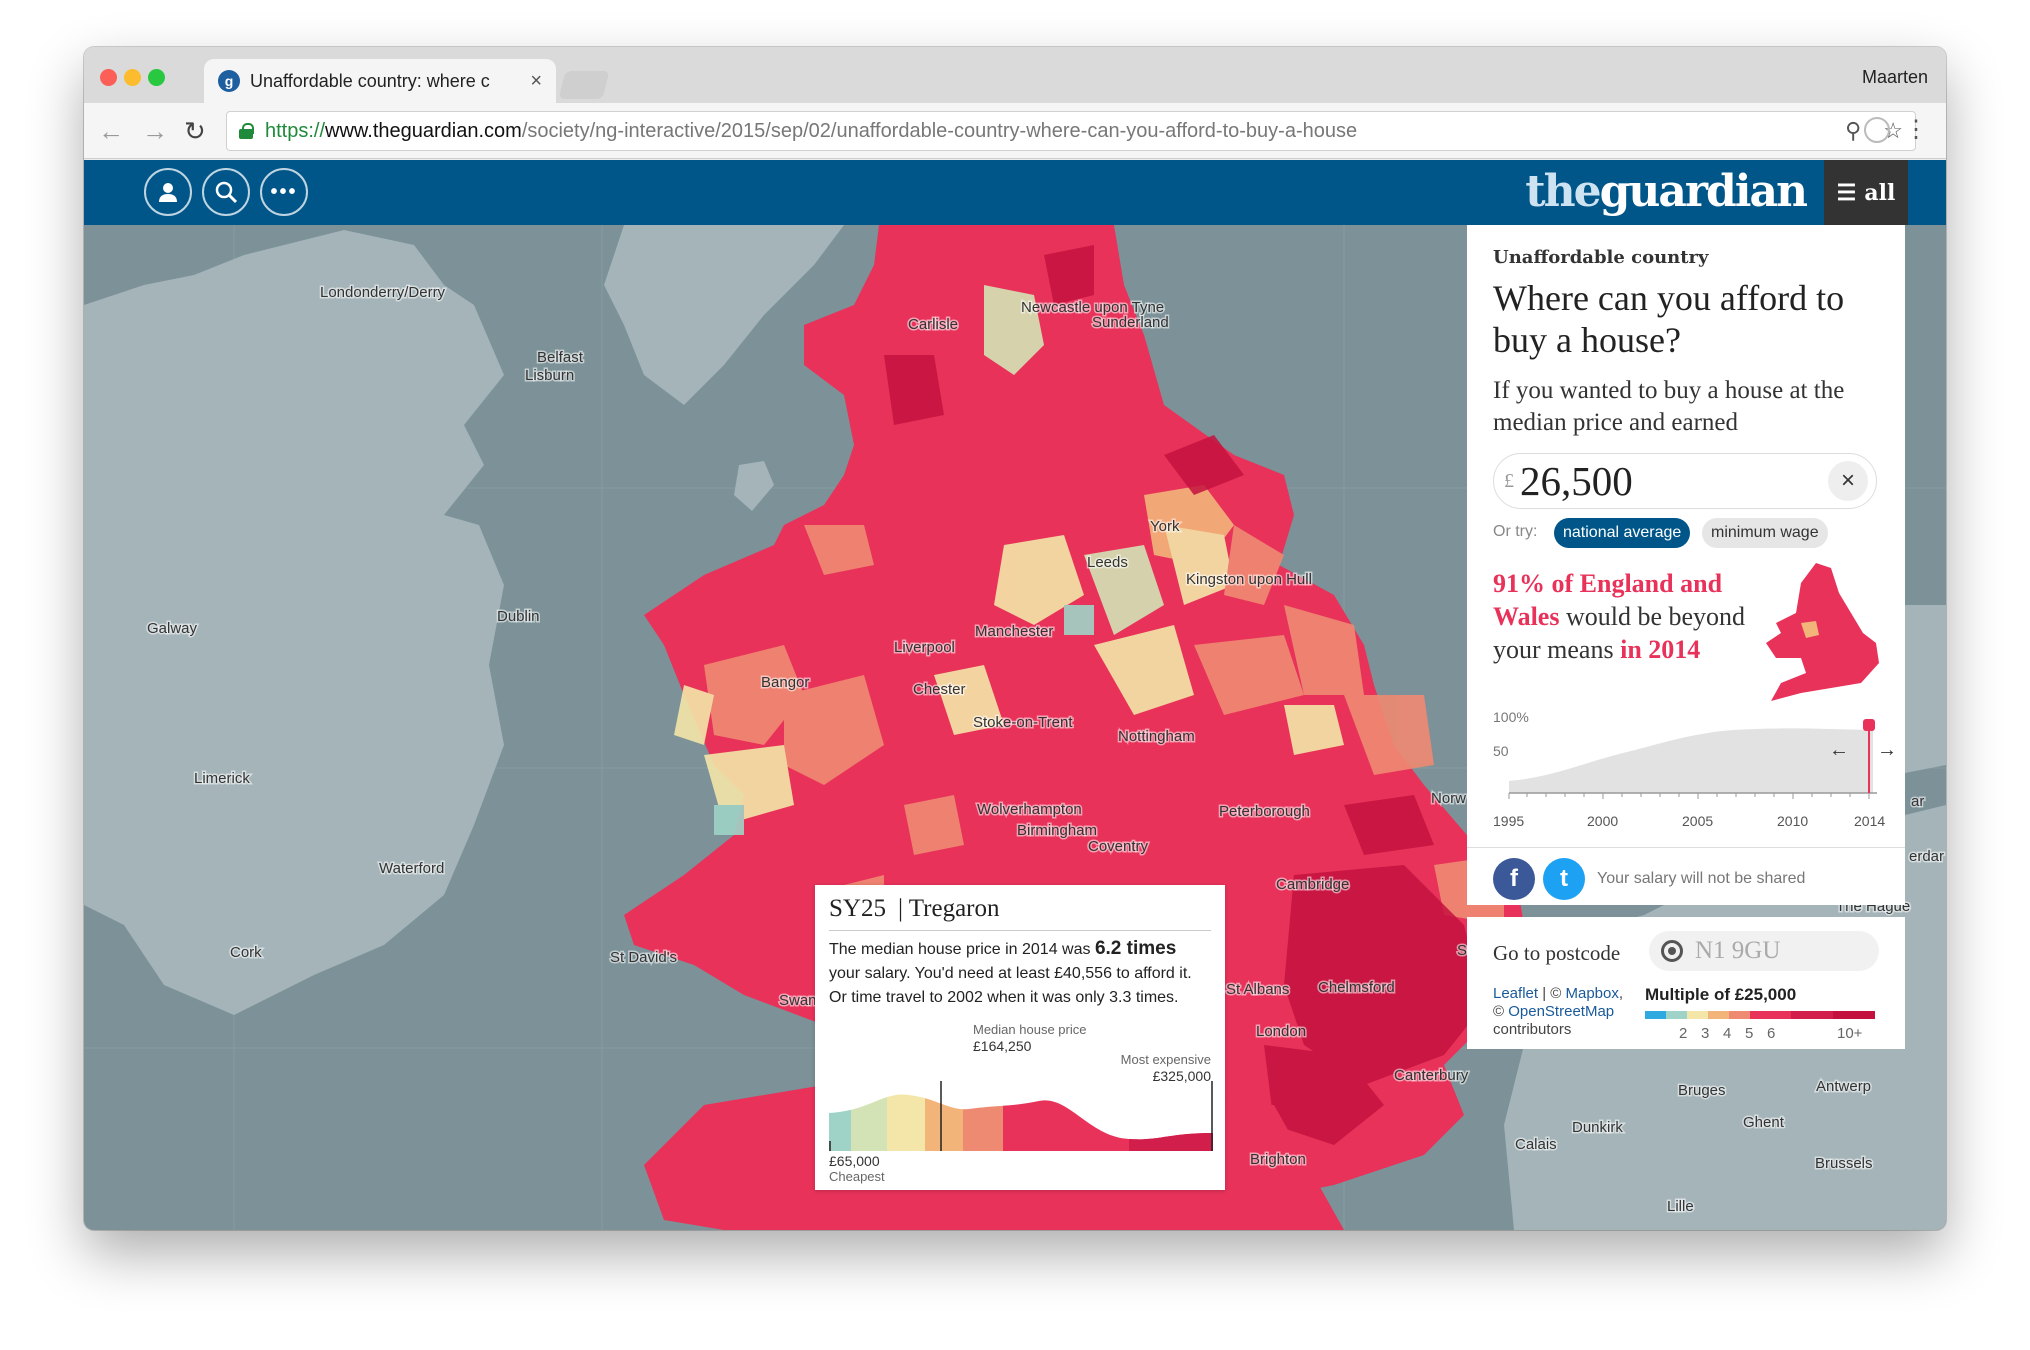 The height and width of the screenshot is (1350, 2030). I want to click on map-label: Liverpool, so click(924, 647).